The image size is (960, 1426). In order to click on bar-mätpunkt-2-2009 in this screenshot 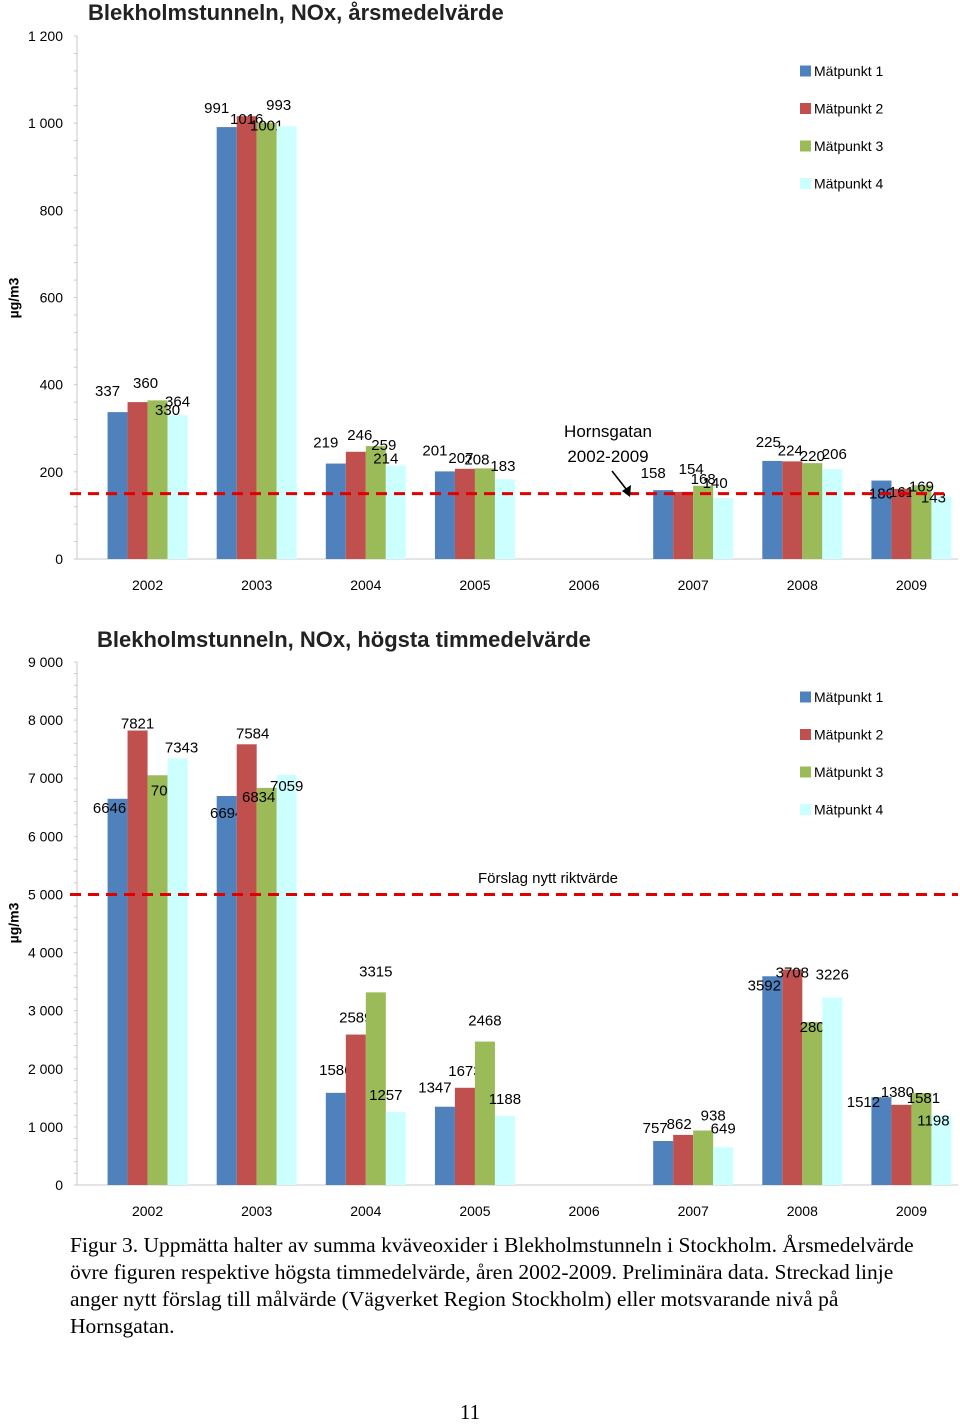, I will do `click(901, 523)`.